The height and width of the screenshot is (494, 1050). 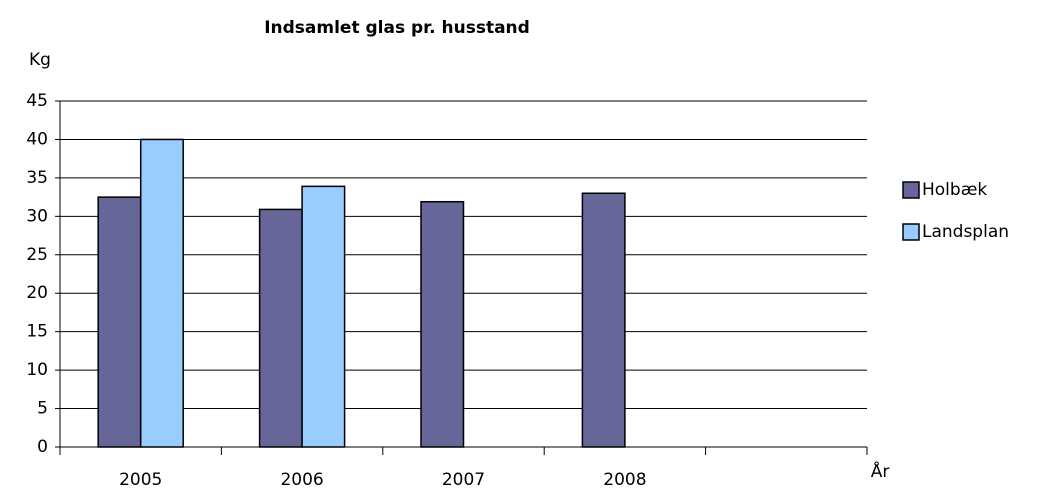 I want to click on y-tick-label: 25, so click(x=37, y=255).